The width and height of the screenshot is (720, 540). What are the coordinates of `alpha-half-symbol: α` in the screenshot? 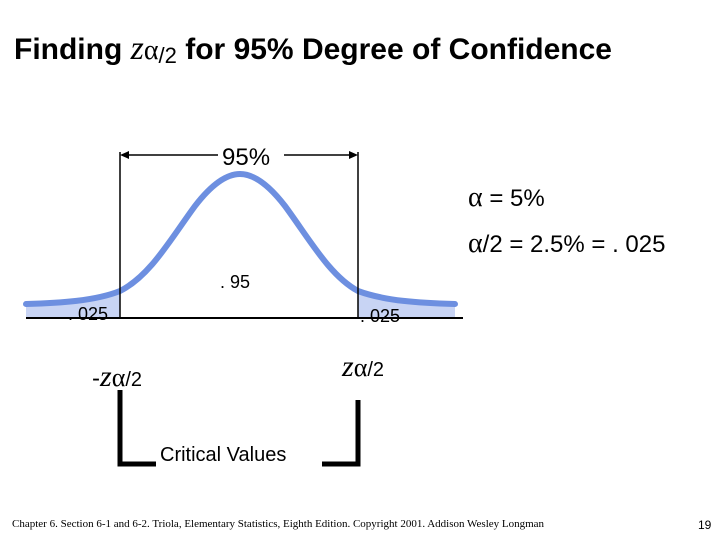 It's located at (475, 243).